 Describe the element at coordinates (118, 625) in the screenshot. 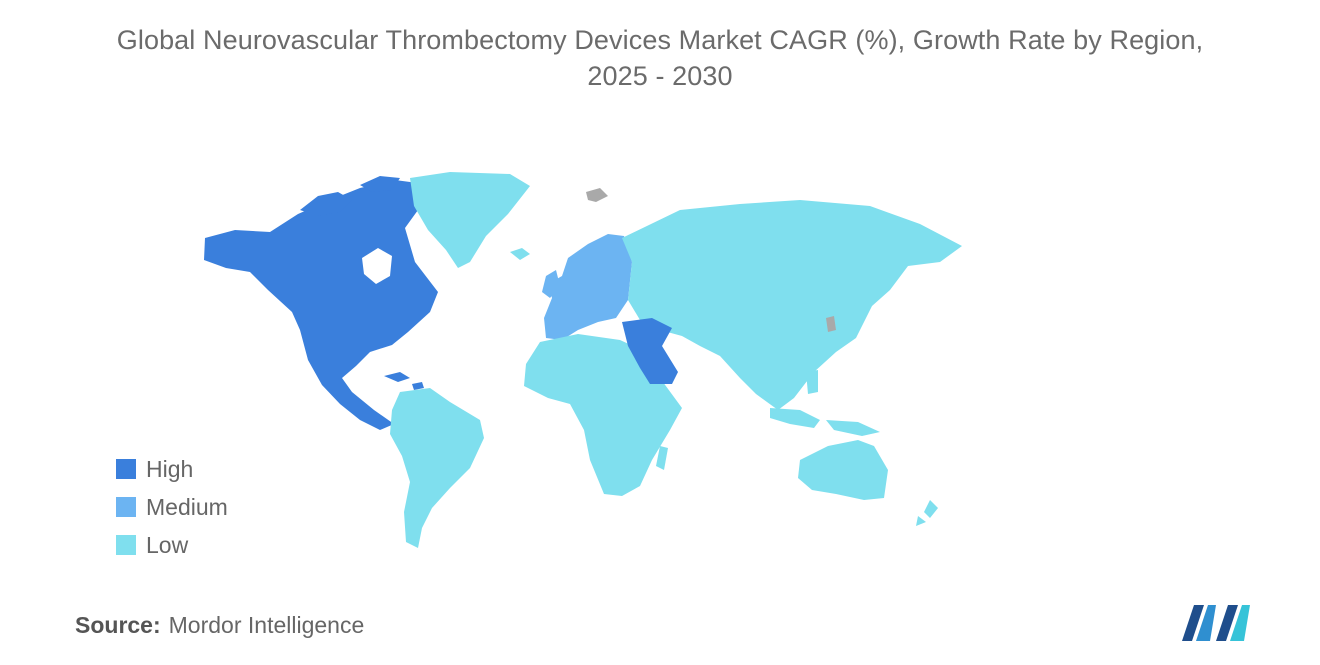

I see `source-label: Source:` at that location.